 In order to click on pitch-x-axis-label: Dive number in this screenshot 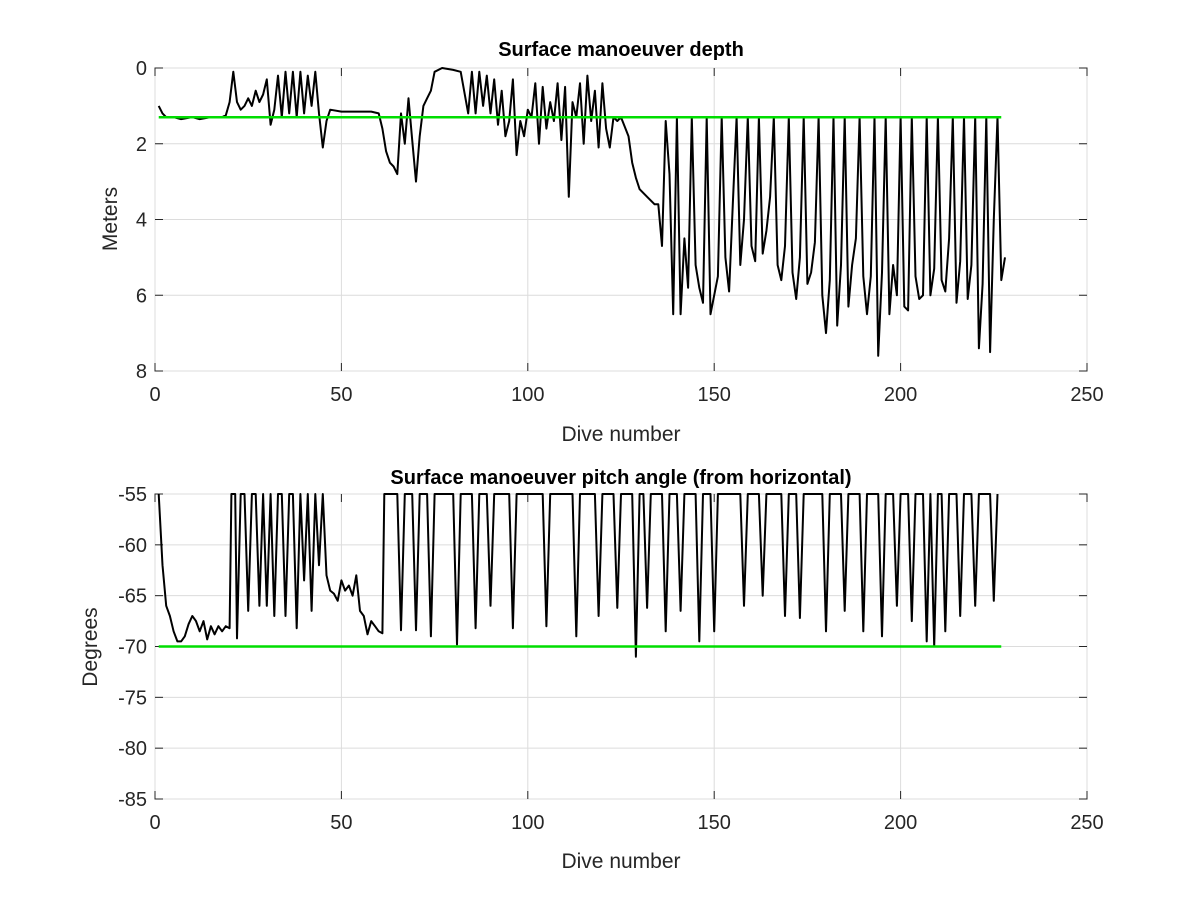, I will do `click(620, 861)`.